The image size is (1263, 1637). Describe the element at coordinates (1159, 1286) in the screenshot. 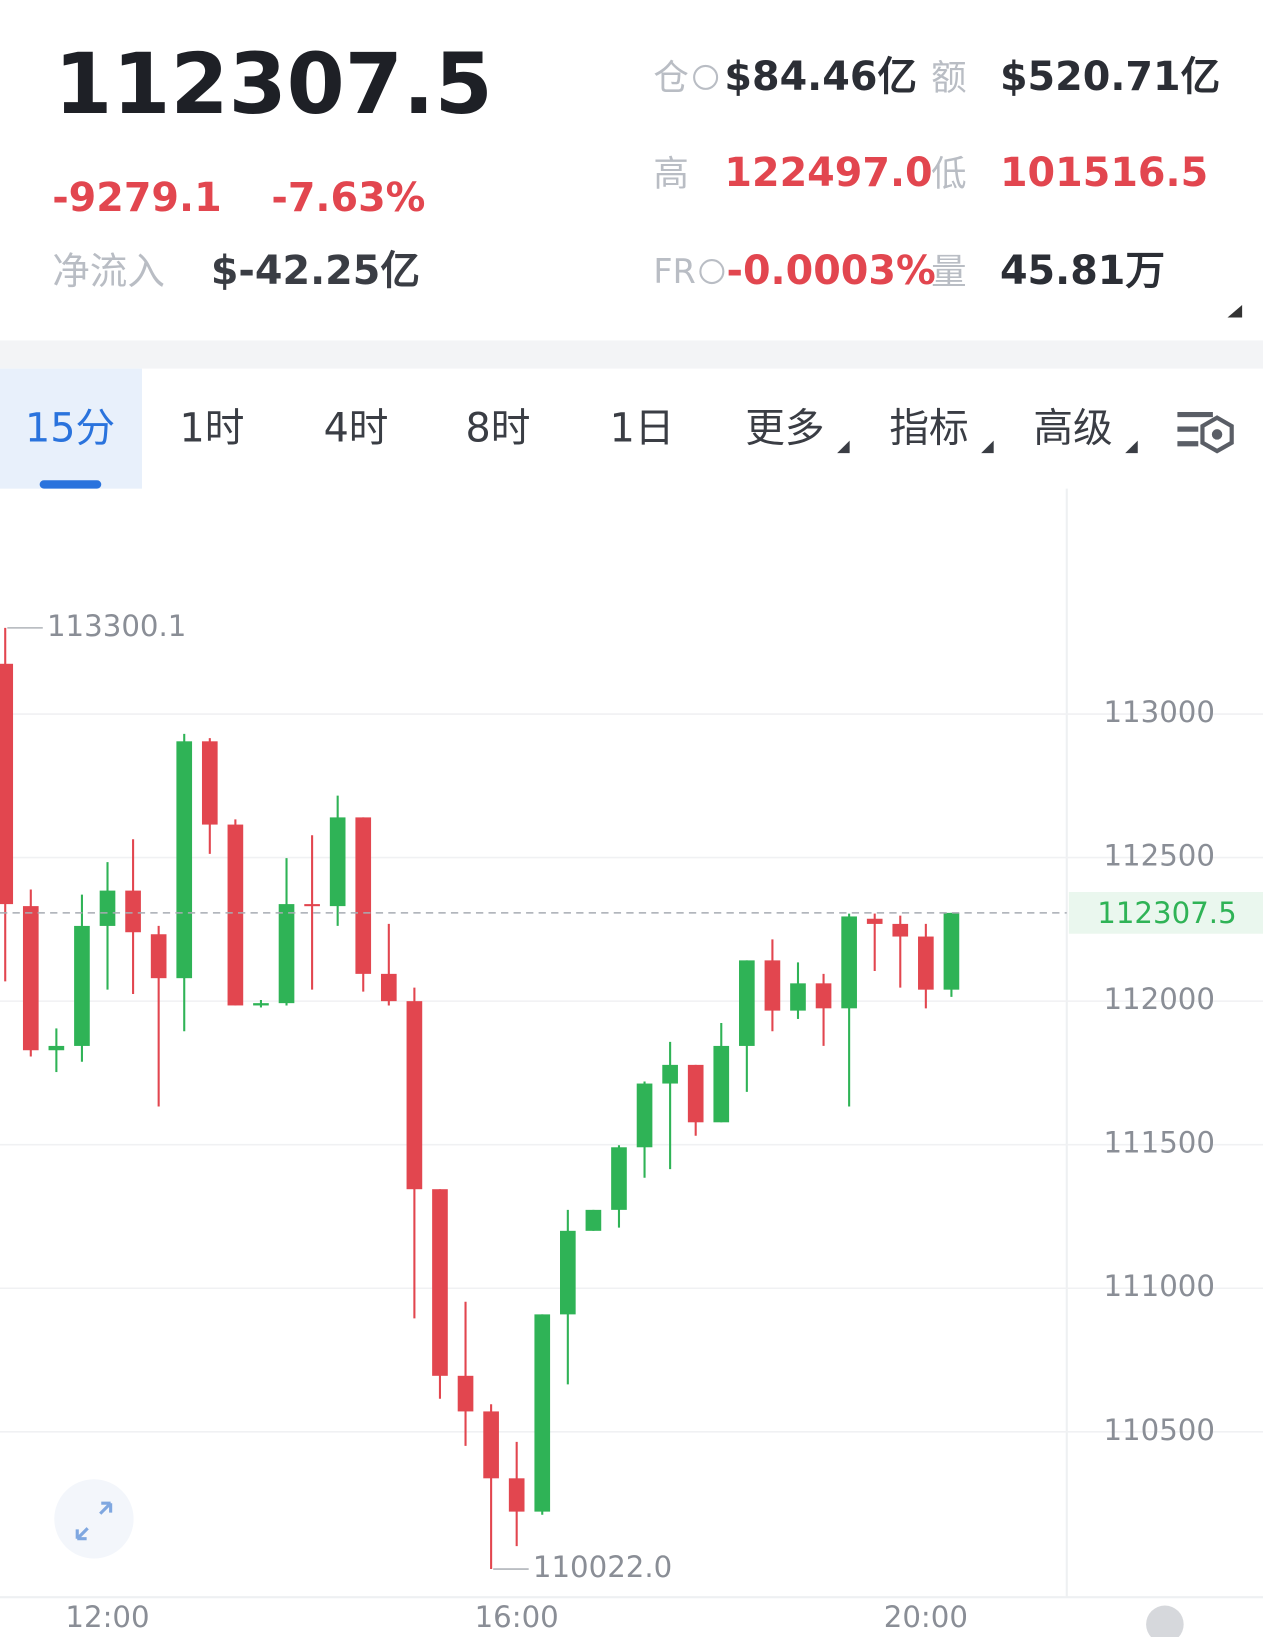

I see `y-tick-label: 111000` at that location.